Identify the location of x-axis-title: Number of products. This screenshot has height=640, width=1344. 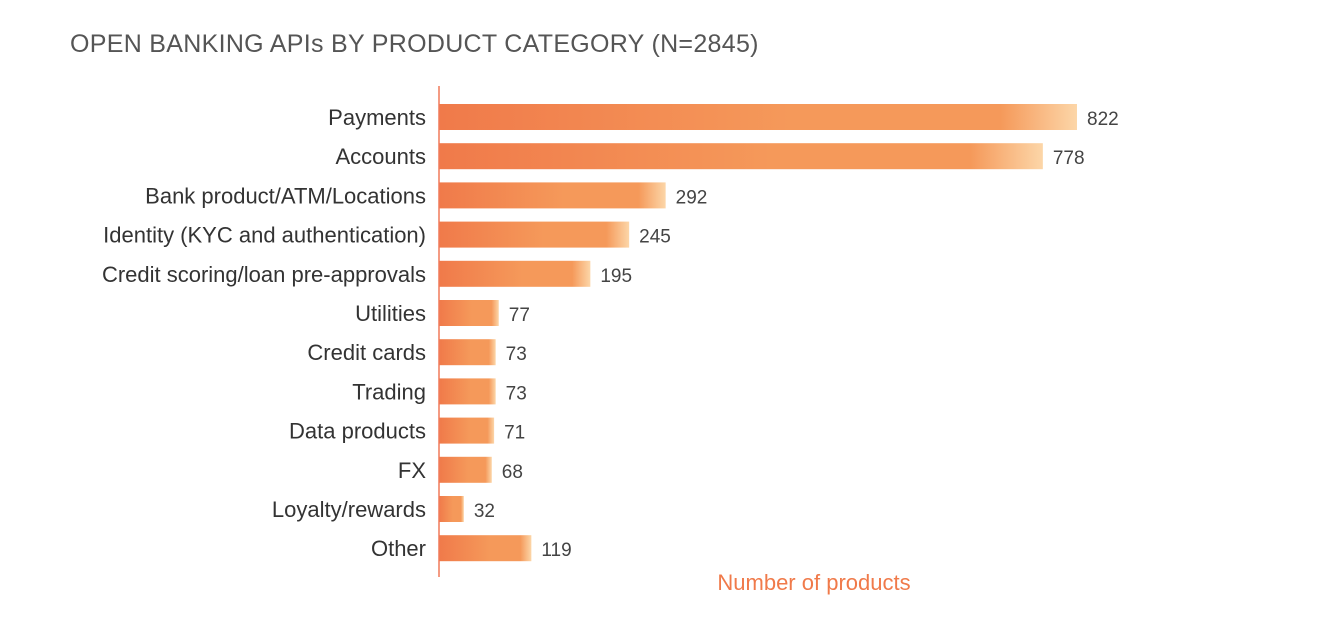
(813, 582).